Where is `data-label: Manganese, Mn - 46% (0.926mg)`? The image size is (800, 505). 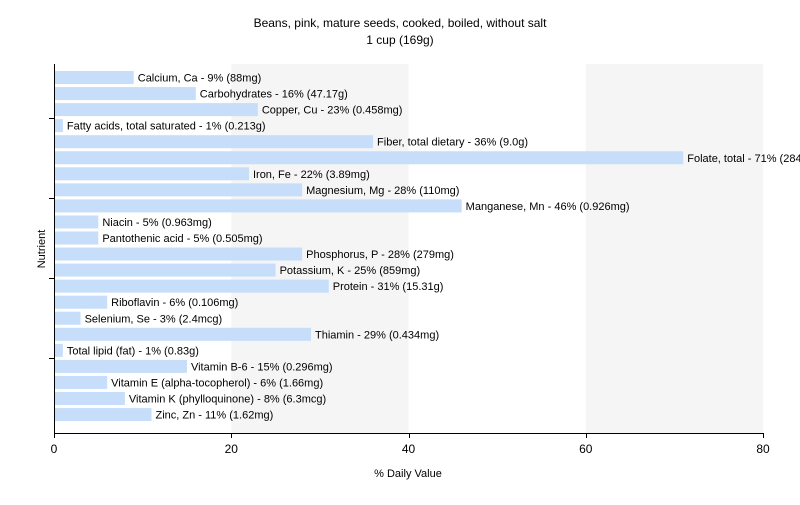
data-label: Manganese, Mn - 46% (0.926mg) is located at coordinates (548, 207).